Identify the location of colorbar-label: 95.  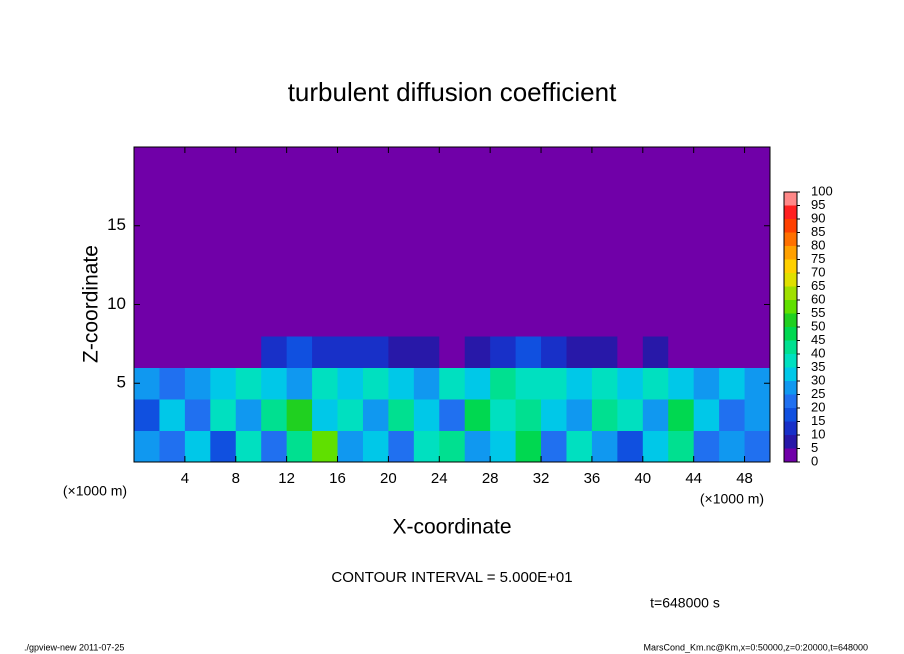
(818, 204).